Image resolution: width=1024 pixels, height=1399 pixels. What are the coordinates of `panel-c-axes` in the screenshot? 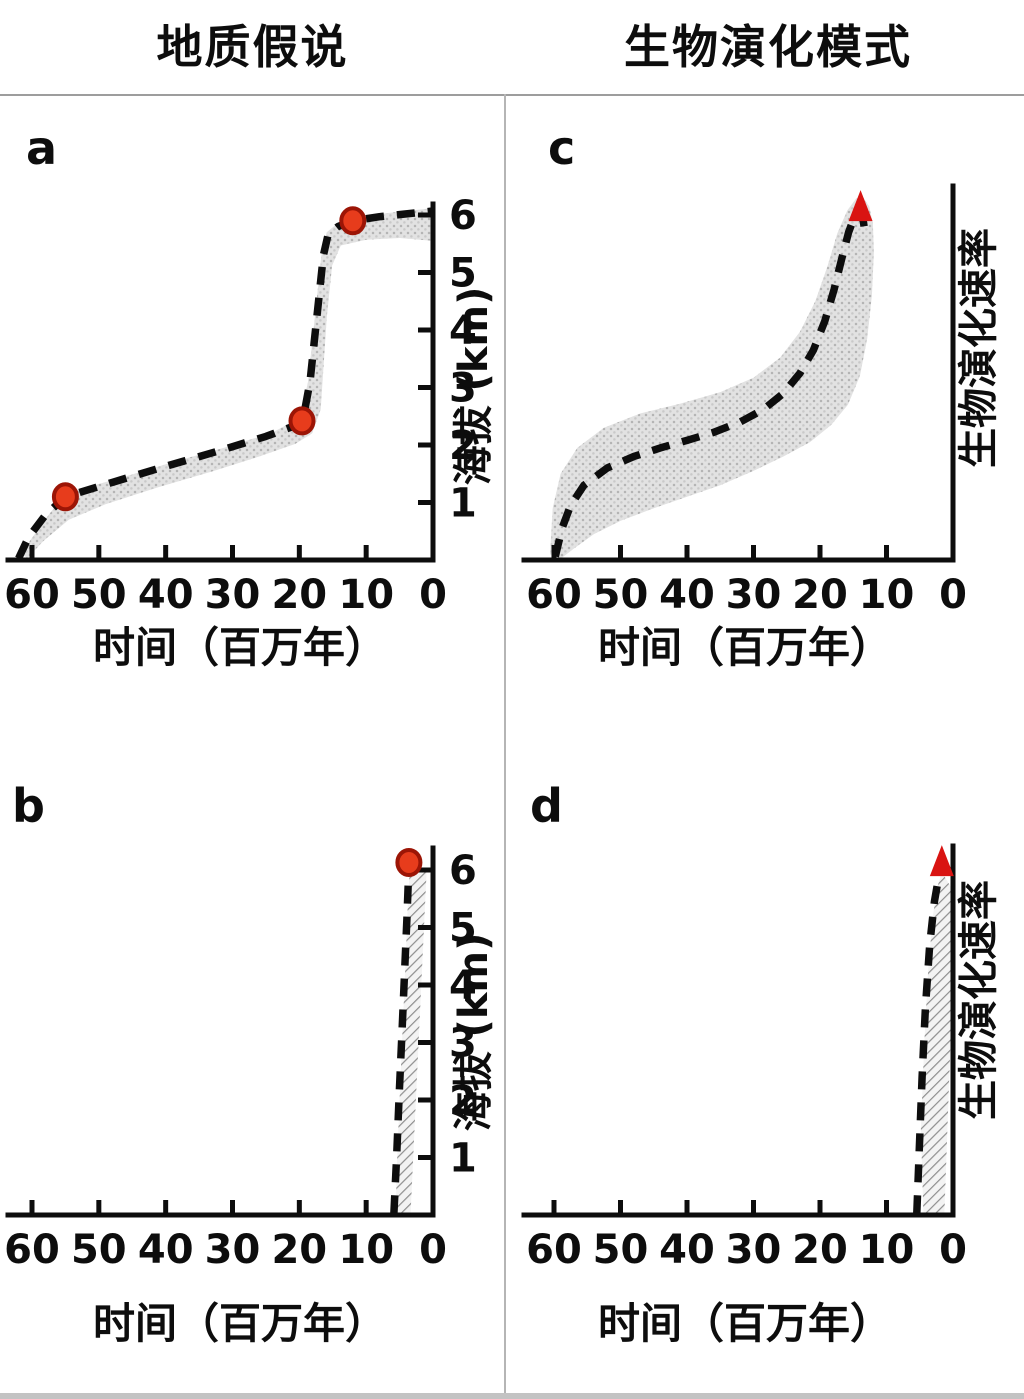 It's located at (738, 373).